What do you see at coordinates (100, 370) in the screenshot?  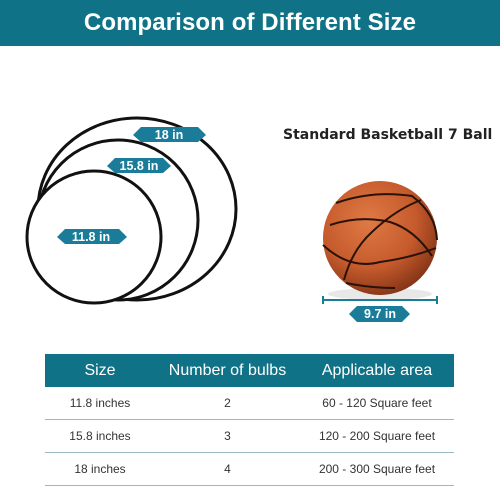 I see `header-size: Size` at bounding box center [100, 370].